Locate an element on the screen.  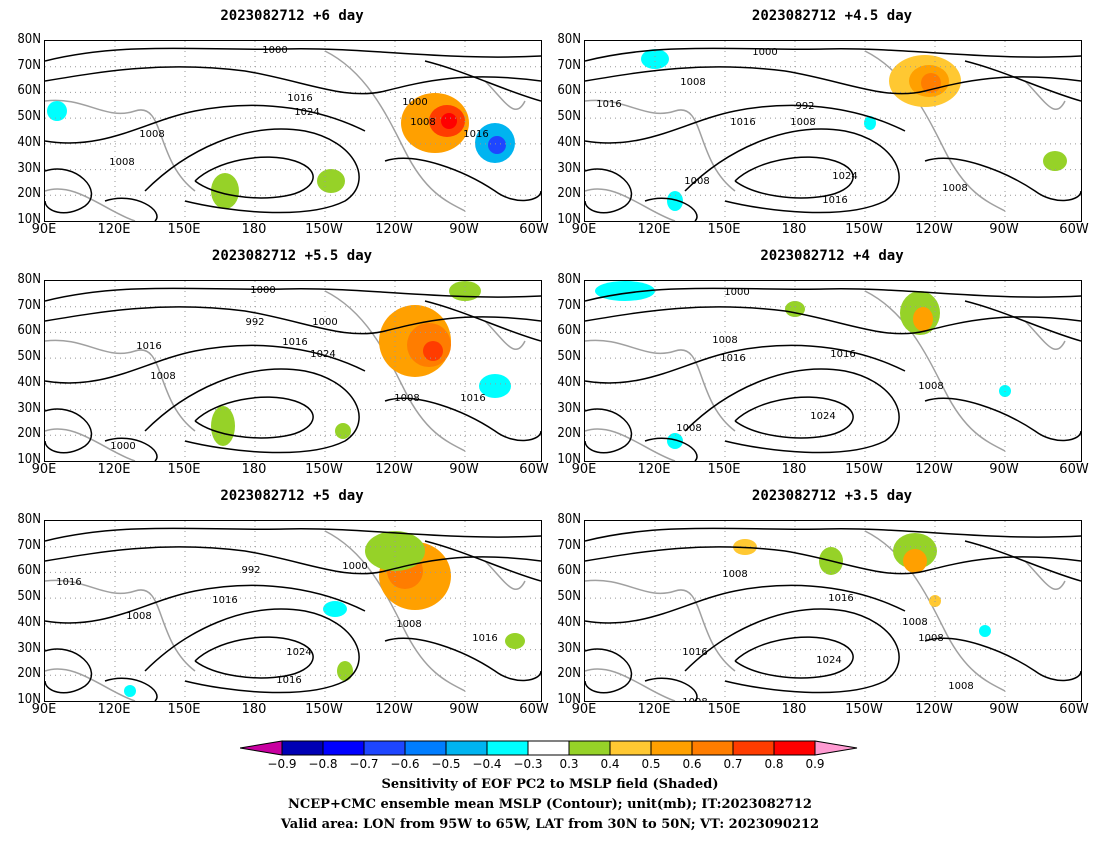
colorbar-tick-label: −0.6 is located at coordinates (405, 764).